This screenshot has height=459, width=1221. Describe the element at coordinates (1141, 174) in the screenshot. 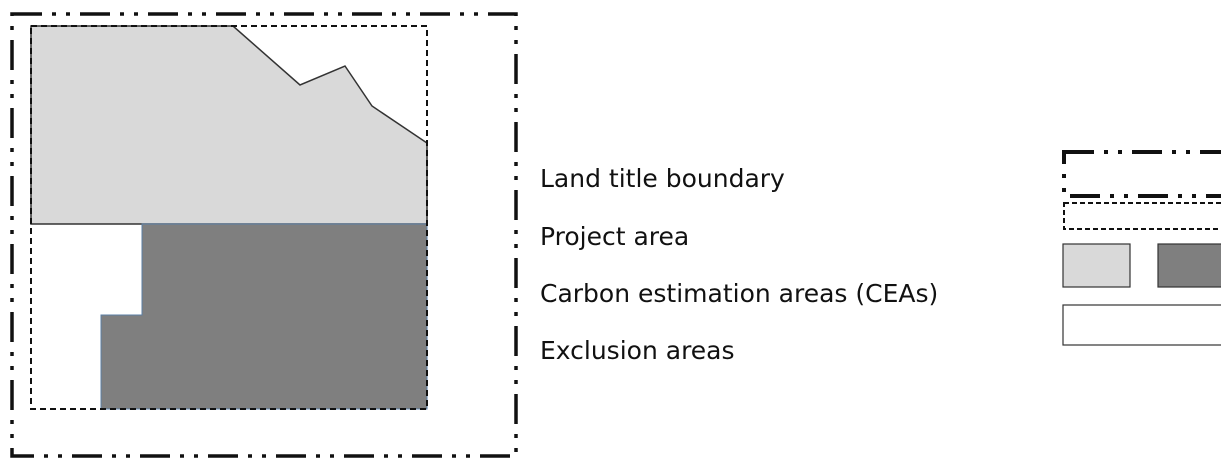

I see `legend-boundary-symbol` at that location.